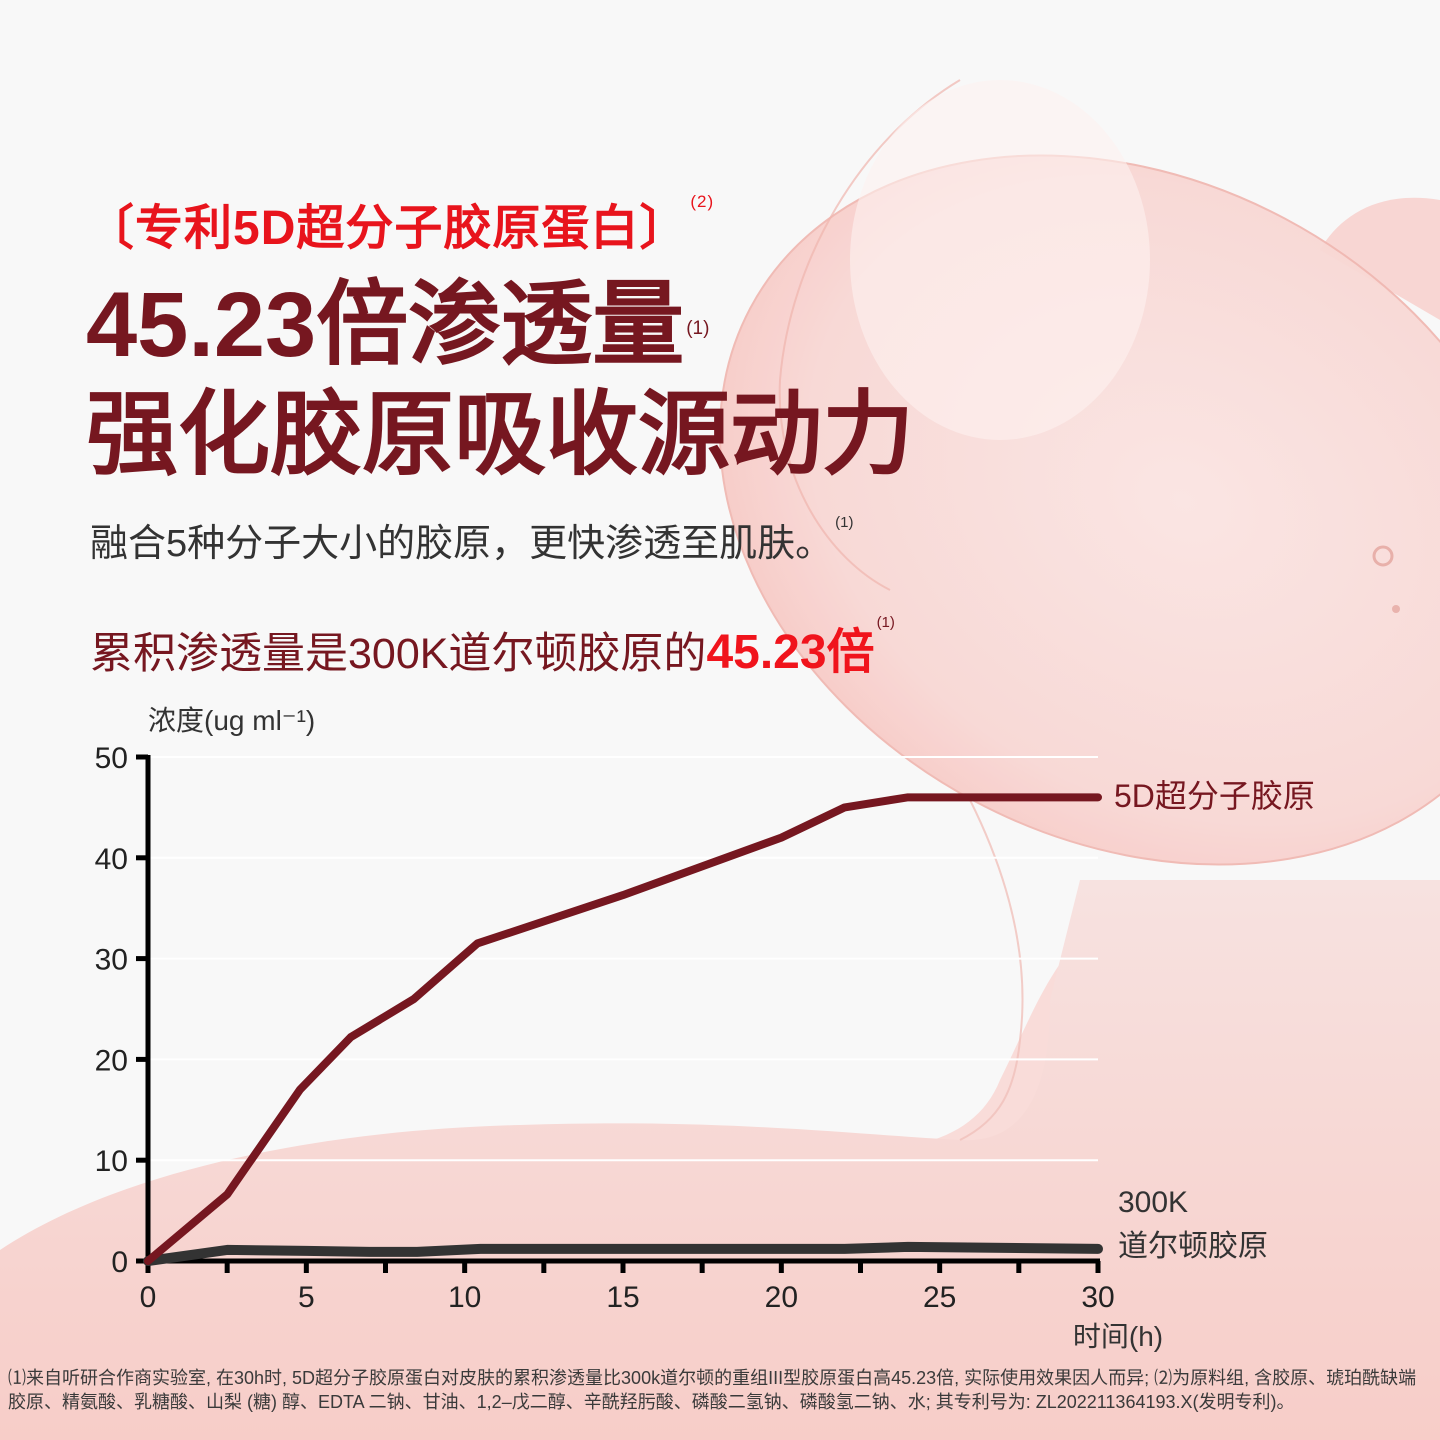 The width and height of the screenshot is (1440, 1440). Describe the element at coordinates (387, 228) in the screenshot. I see `patent-tag-text: 〔专利5D超分子胶原蛋白〕` at that location.